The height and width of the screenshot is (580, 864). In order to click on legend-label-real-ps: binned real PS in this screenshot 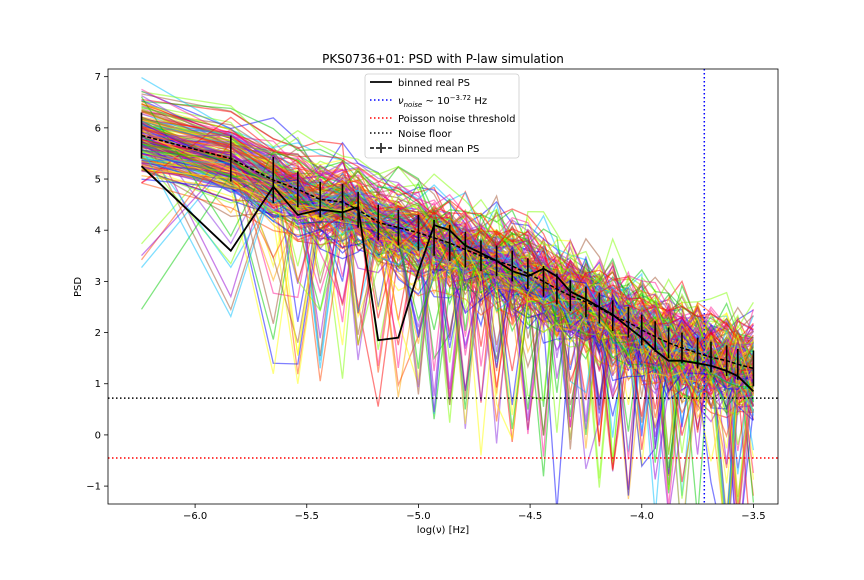, I will do `click(434, 83)`.